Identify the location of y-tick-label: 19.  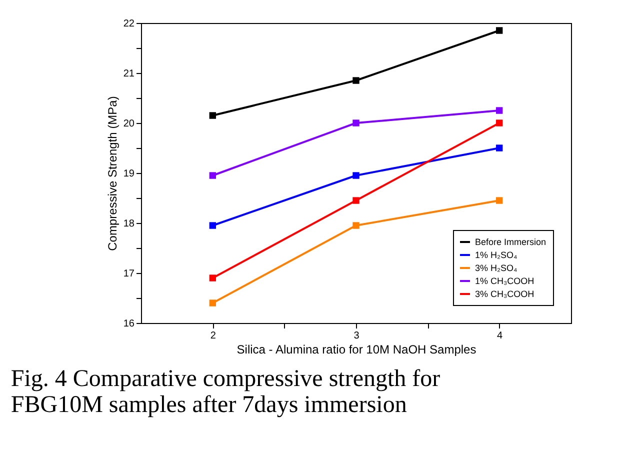
(129, 174).